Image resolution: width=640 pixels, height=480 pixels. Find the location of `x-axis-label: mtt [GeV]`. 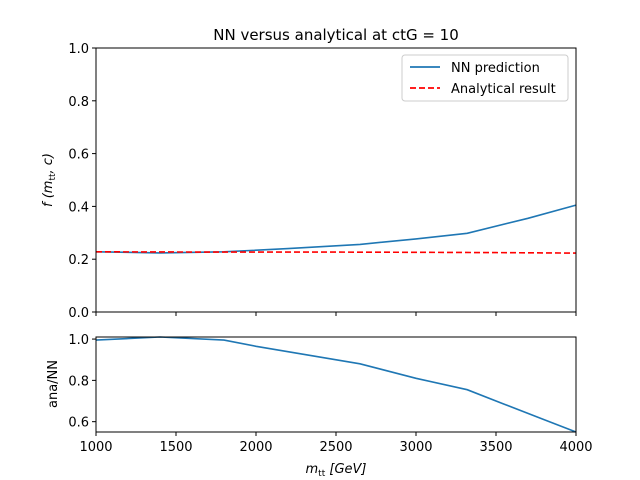

x-axis-label: mtt [GeV] is located at coordinates (336, 470).